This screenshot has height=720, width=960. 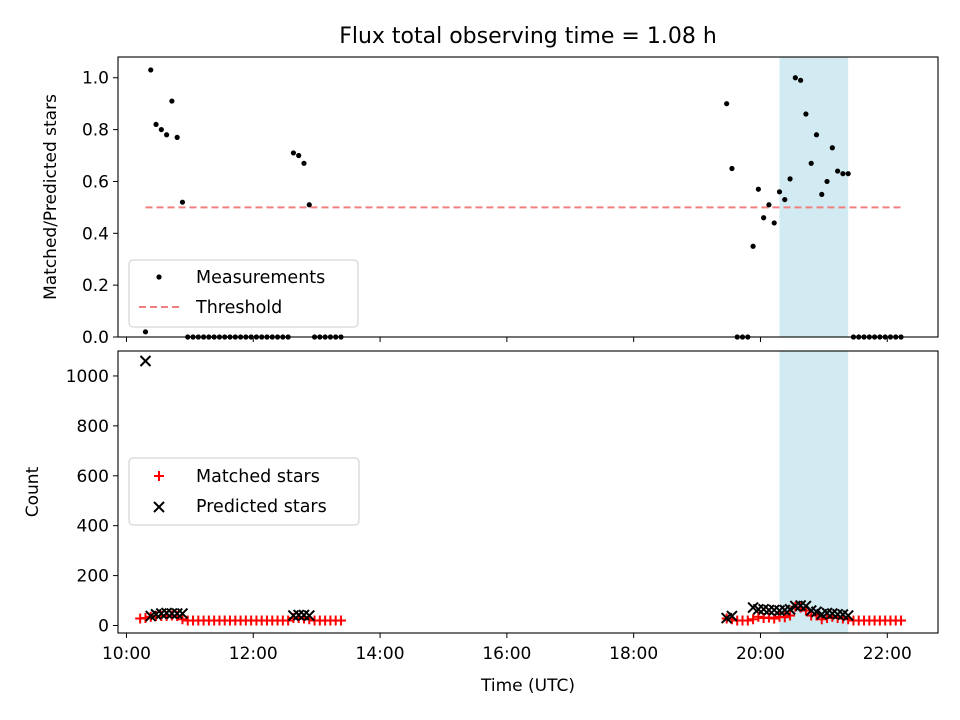 I want to click on x-tick-label: 14:00, so click(x=380, y=654).